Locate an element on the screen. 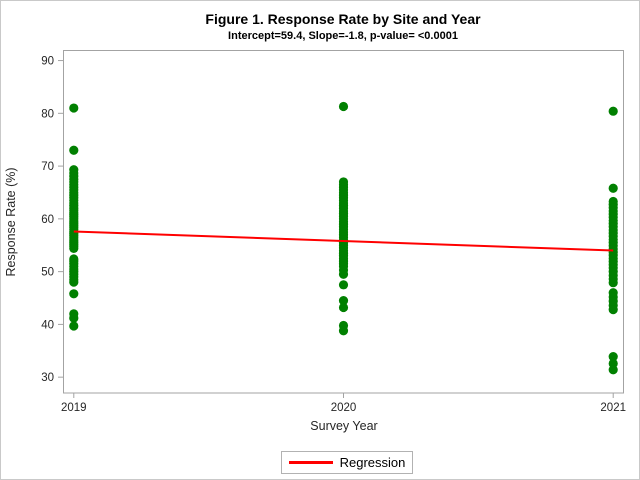  x-tick-label: 2021 is located at coordinates (613, 408).